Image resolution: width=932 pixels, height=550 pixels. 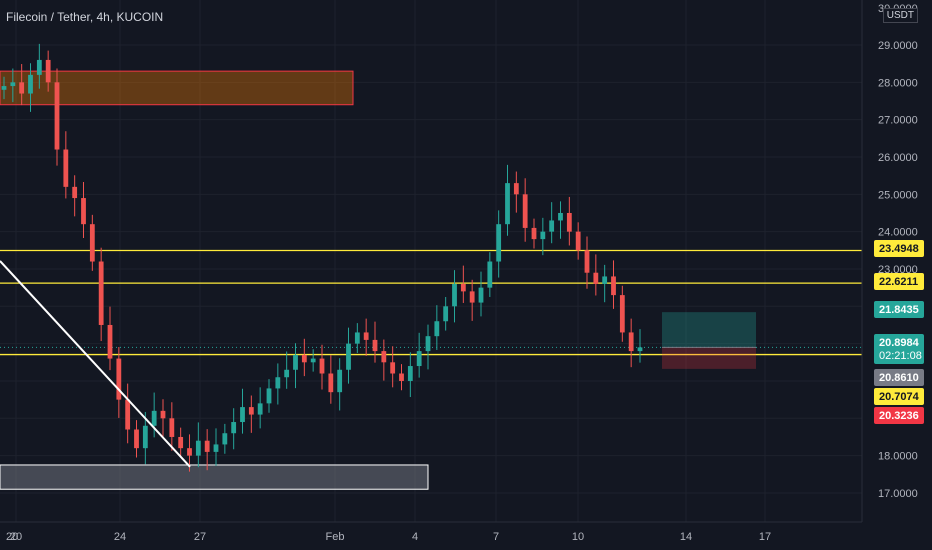 I want to click on price-label-text: 22.6211, so click(x=898, y=282).